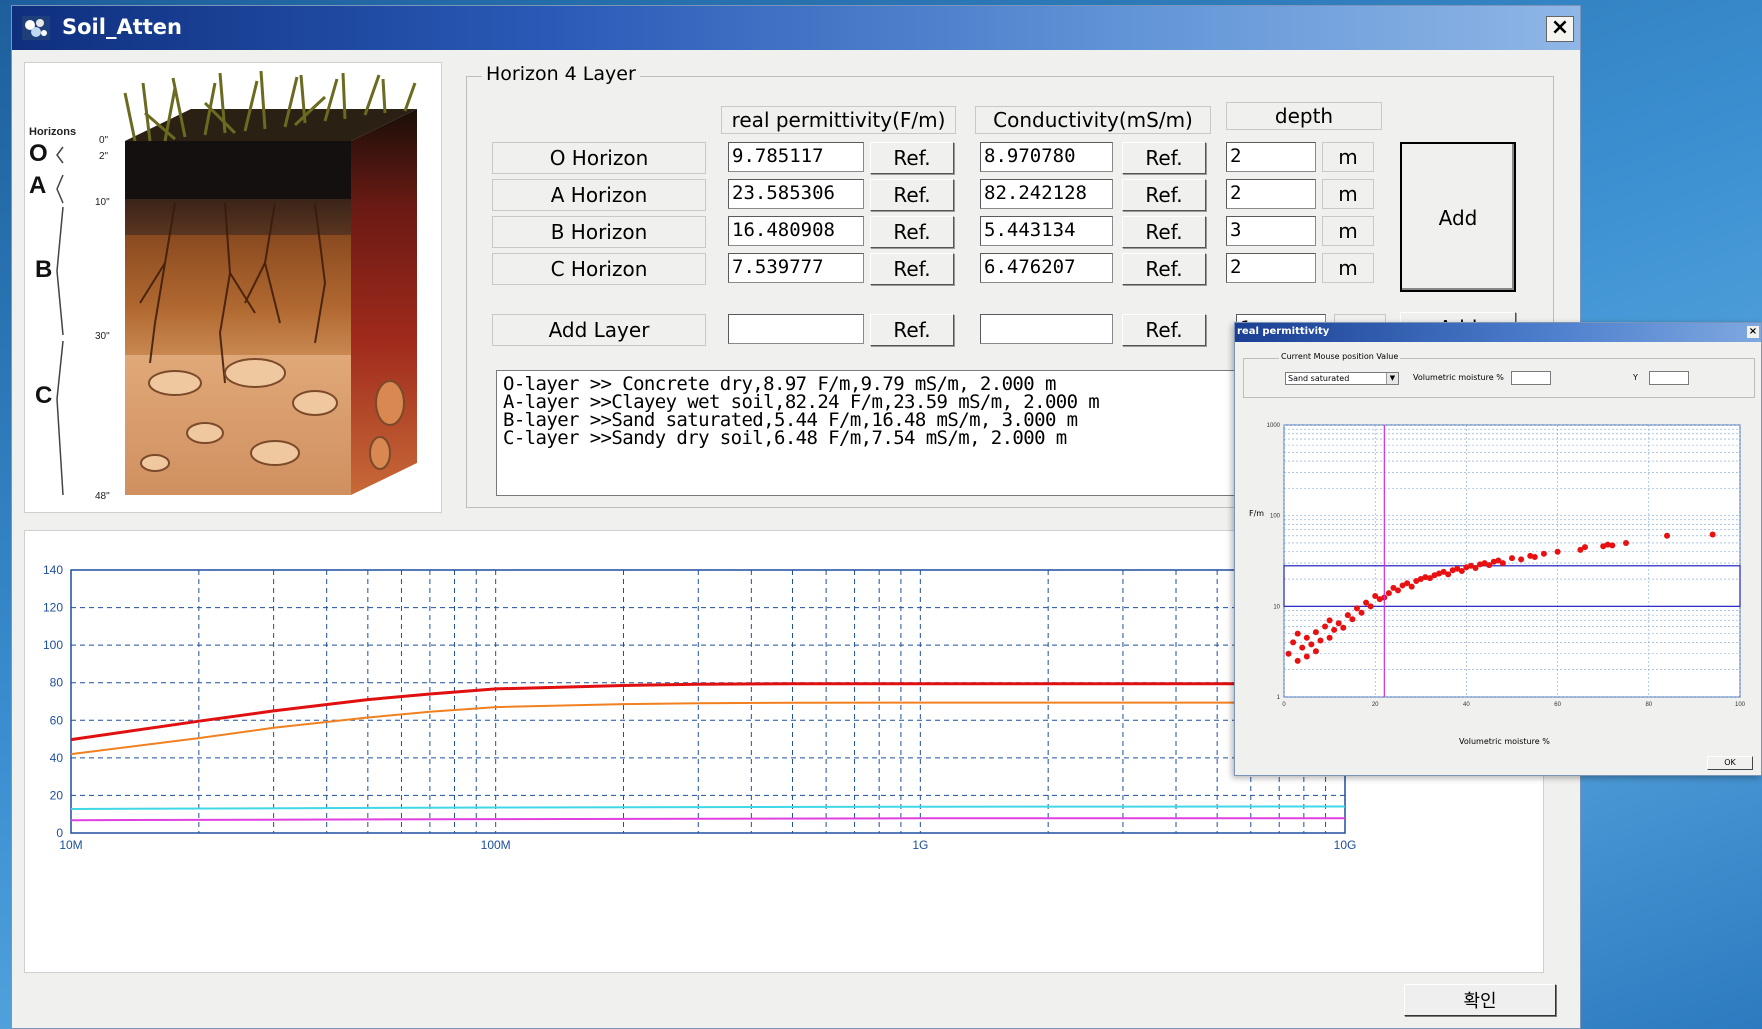  Describe the element at coordinates (1392, 378) in the screenshot. I see `chevron-down-icon: ▼` at that location.